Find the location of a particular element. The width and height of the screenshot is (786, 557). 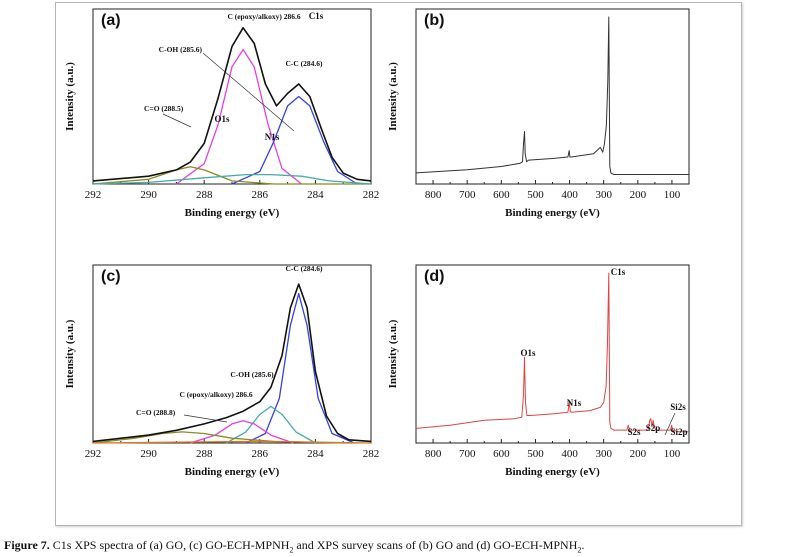

panel-label: (a) is located at coordinates (111, 20).